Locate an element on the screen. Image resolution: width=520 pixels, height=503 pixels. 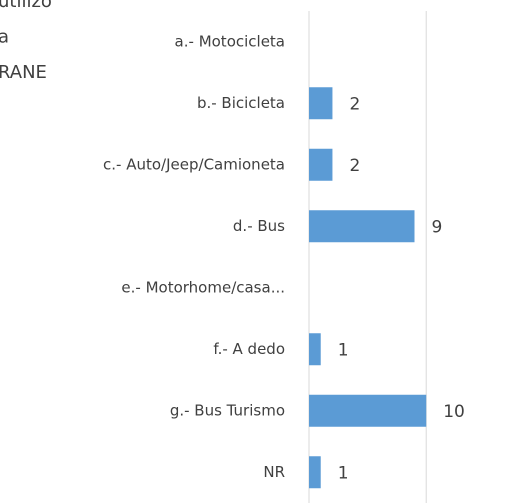
category-label: NR is located at coordinates (274, 472).